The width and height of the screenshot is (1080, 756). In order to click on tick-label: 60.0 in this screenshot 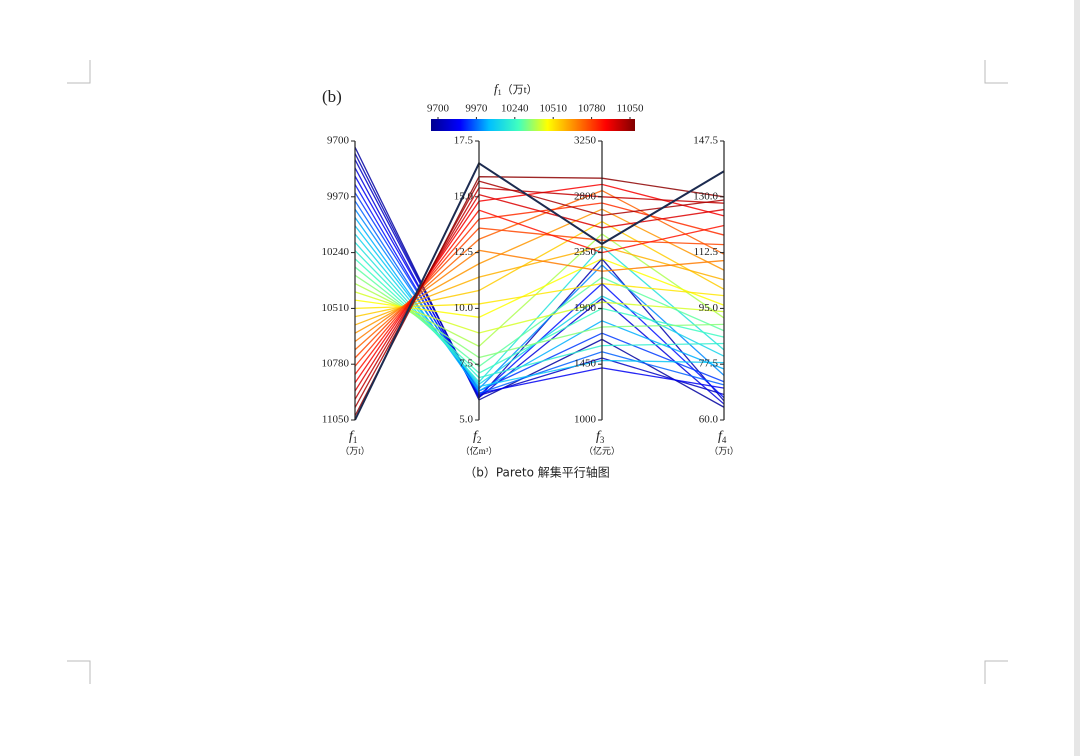, I will do `click(709, 420)`.